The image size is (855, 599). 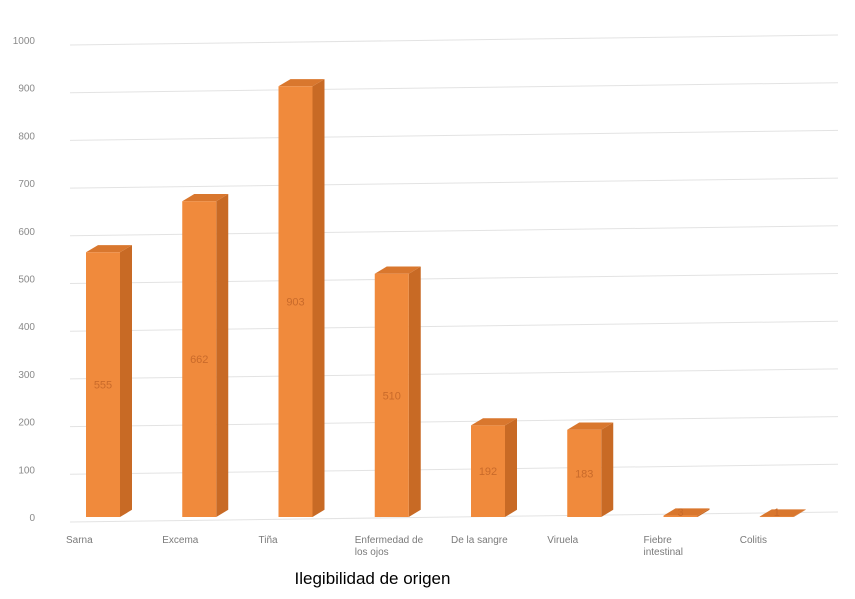 I want to click on bar-group: 555, so click(x=109, y=381).